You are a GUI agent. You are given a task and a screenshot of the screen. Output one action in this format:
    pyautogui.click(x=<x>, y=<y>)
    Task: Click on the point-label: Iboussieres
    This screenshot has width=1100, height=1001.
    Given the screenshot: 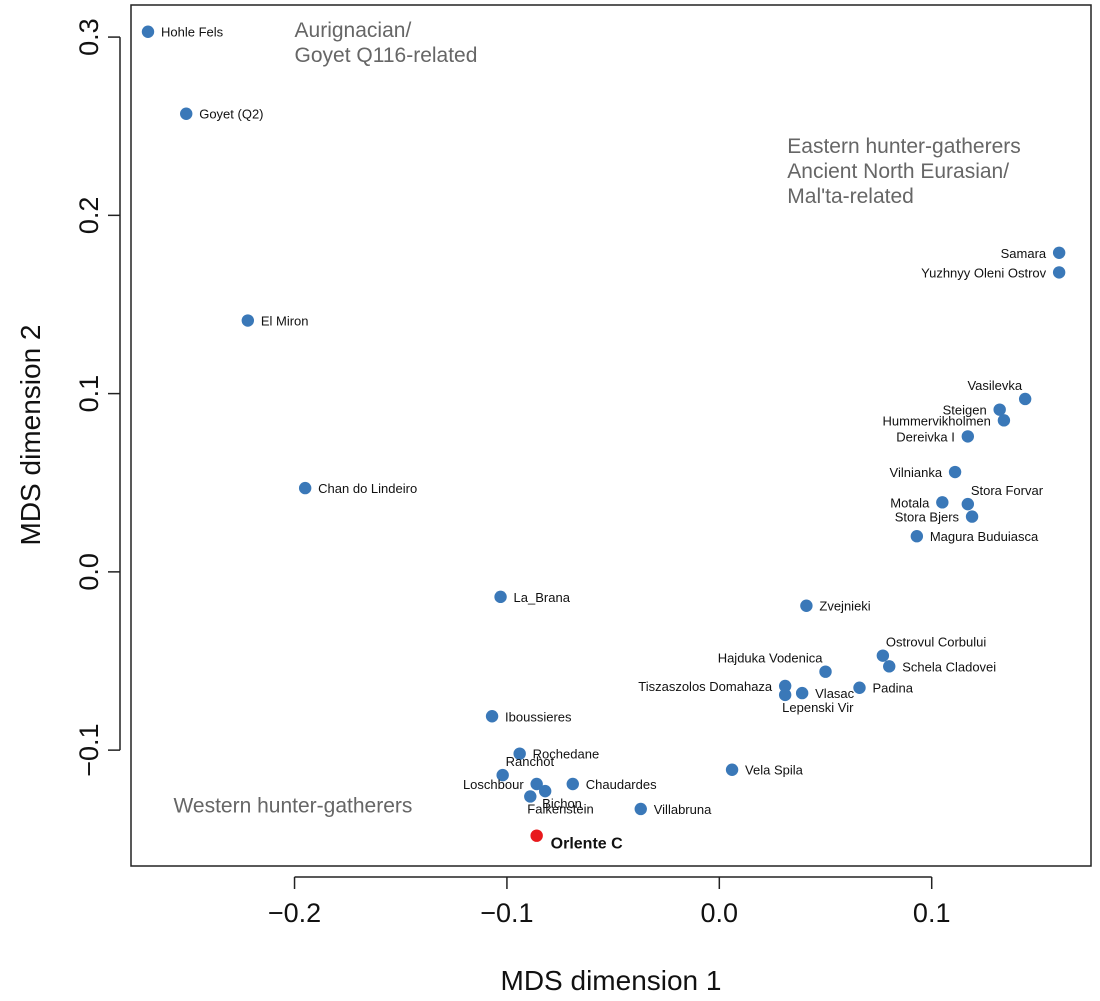 What is the action you would take?
    pyautogui.click(x=538, y=716)
    